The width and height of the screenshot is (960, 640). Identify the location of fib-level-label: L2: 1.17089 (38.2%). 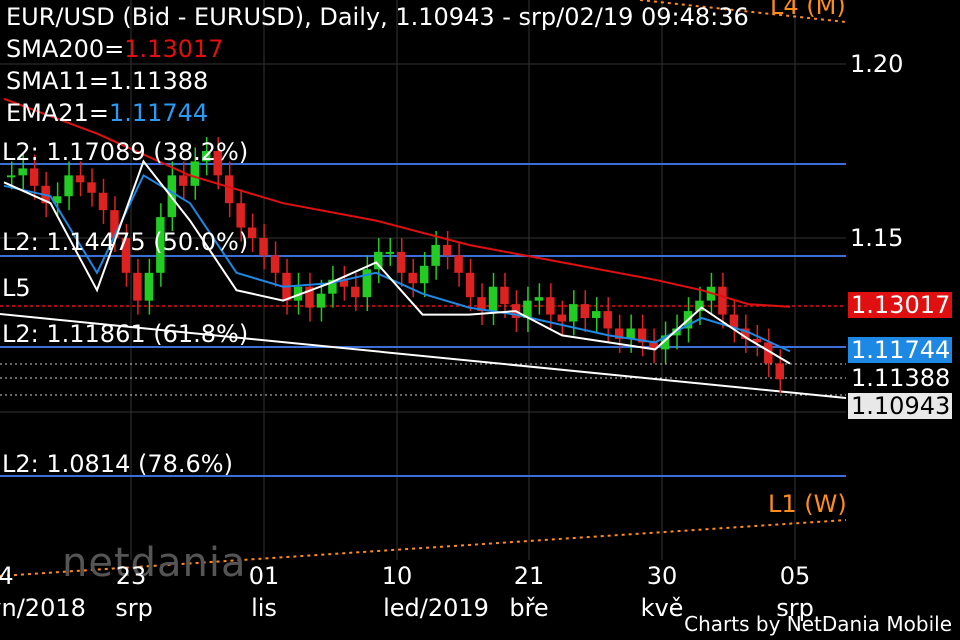
(125, 152).